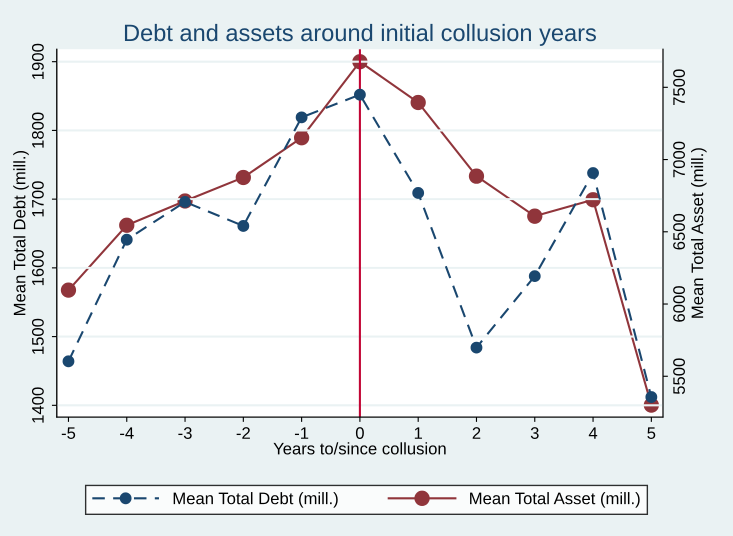  I want to click on y2-tick-label: 7500, so click(679, 87).